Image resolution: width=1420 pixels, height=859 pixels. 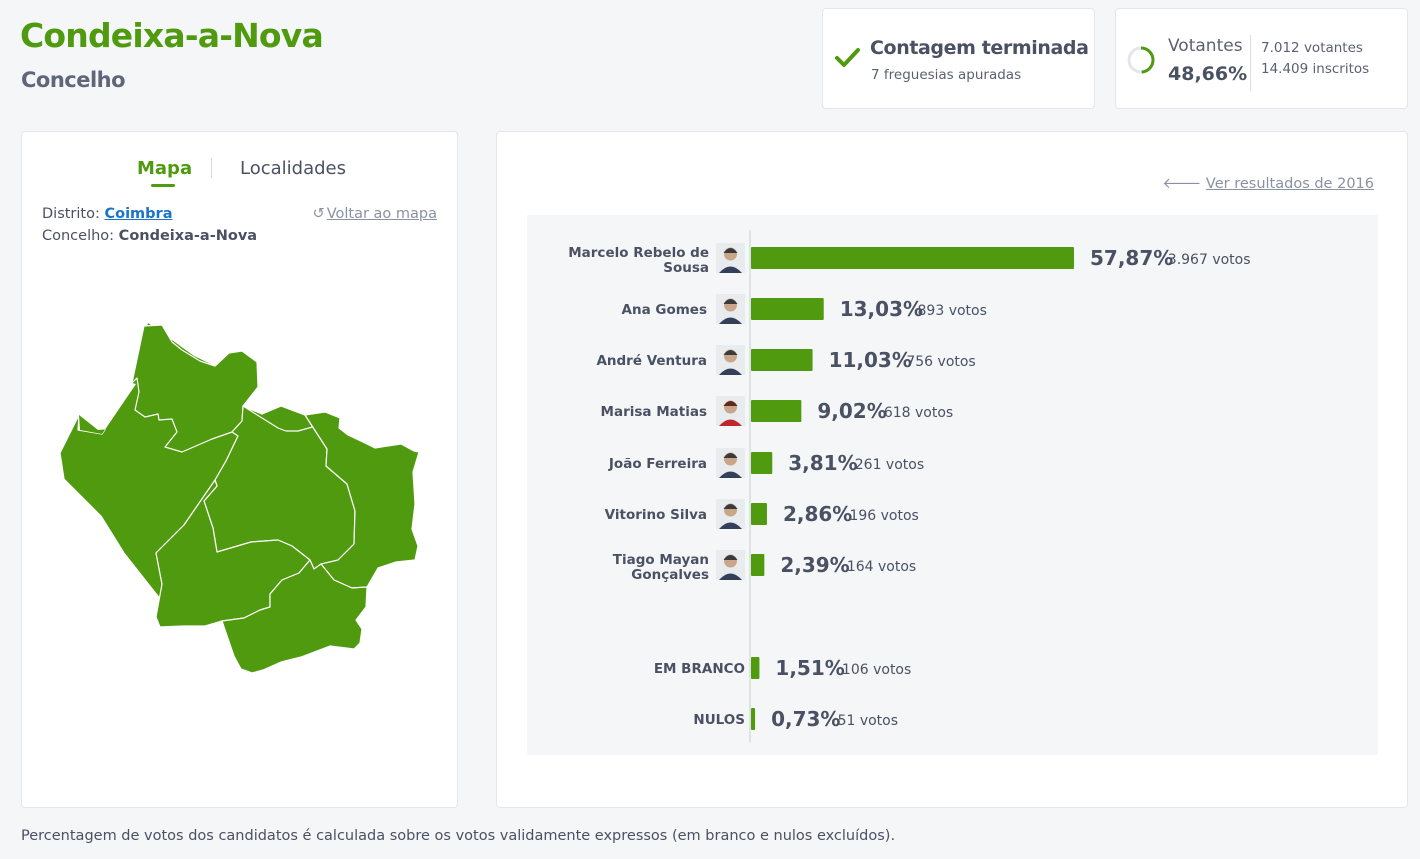 What do you see at coordinates (881, 567) in the screenshot?
I see `result-votes: 164 votos` at bounding box center [881, 567].